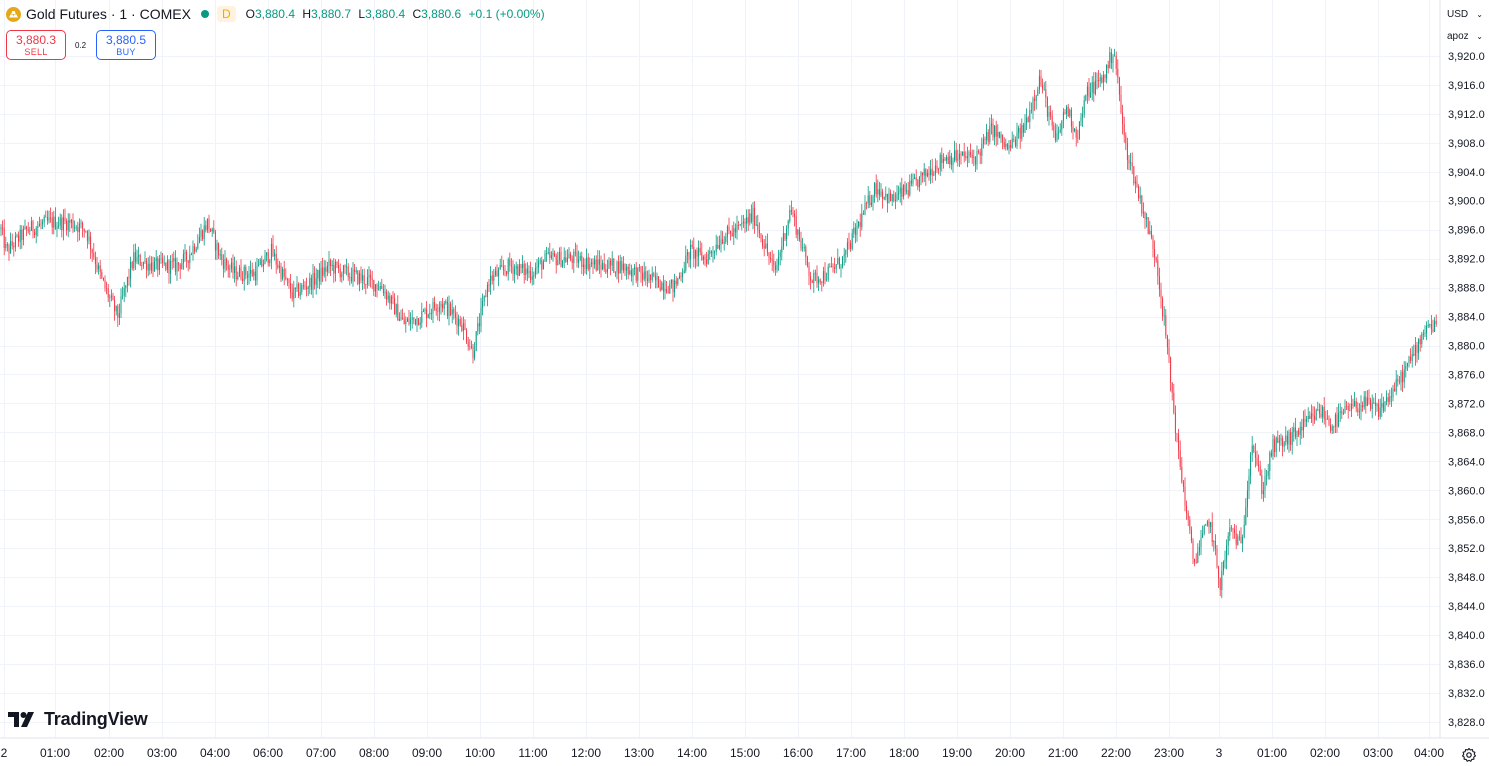 This screenshot has width=1489, height=766. I want to click on timeframe-badge: D, so click(226, 14).